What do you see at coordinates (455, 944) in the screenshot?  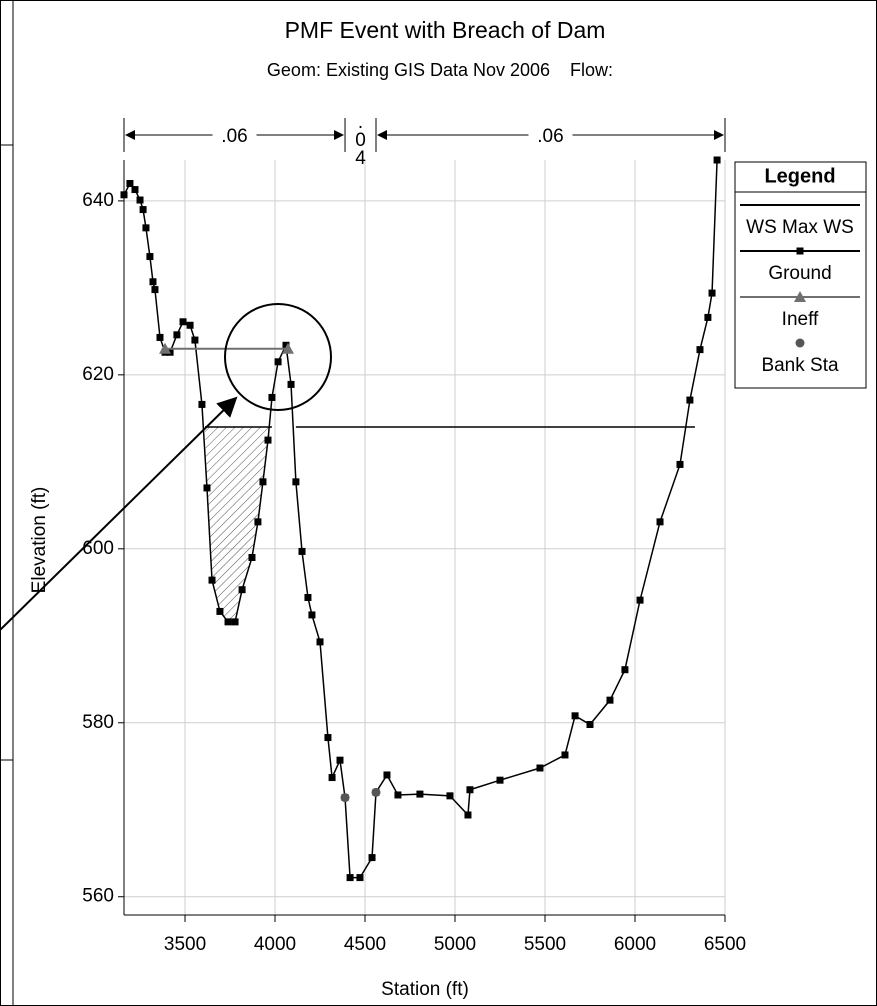 I see `x-tick-label: 5000` at bounding box center [455, 944].